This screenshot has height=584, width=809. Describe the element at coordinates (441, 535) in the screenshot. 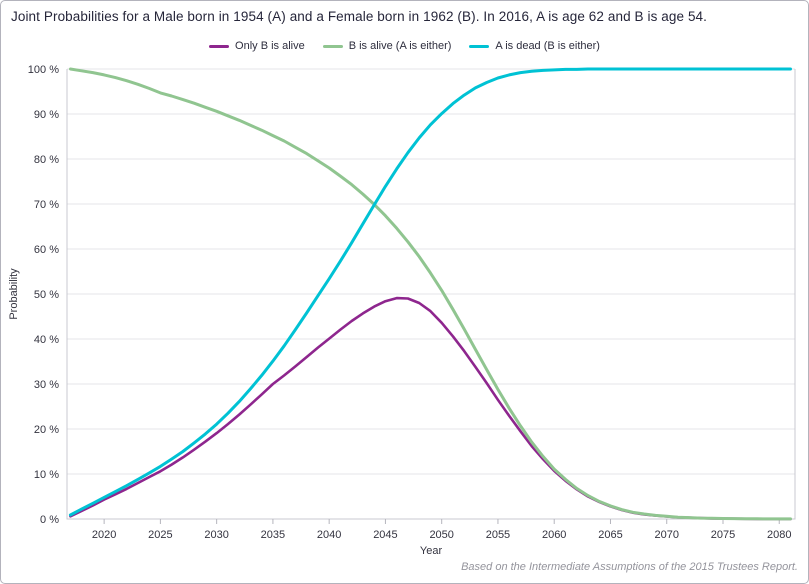

I see `x-tick-label: 2050` at that location.